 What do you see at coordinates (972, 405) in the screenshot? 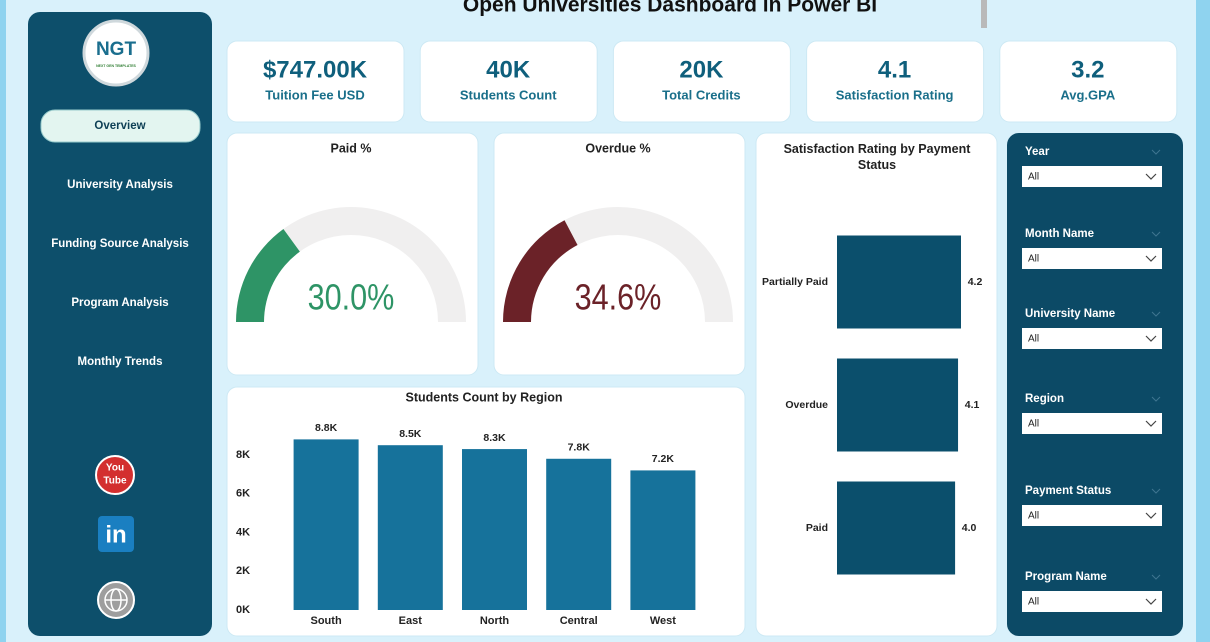
I see `bar-value-label: 4.1` at bounding box center [972, 405].